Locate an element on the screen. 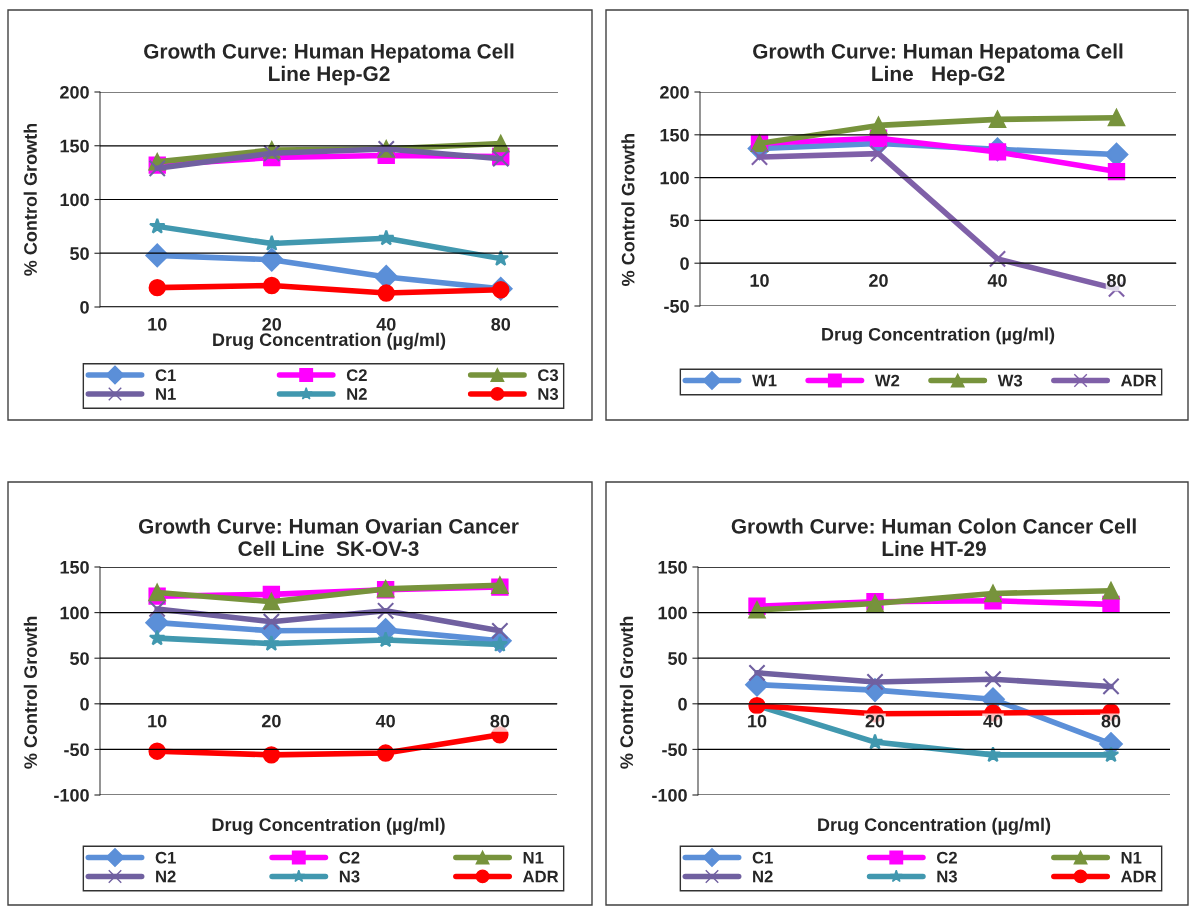  chart-title: Growth Curve: Human Colon Cancer Cell Line HT-29 is located at coordinates (933, 537).